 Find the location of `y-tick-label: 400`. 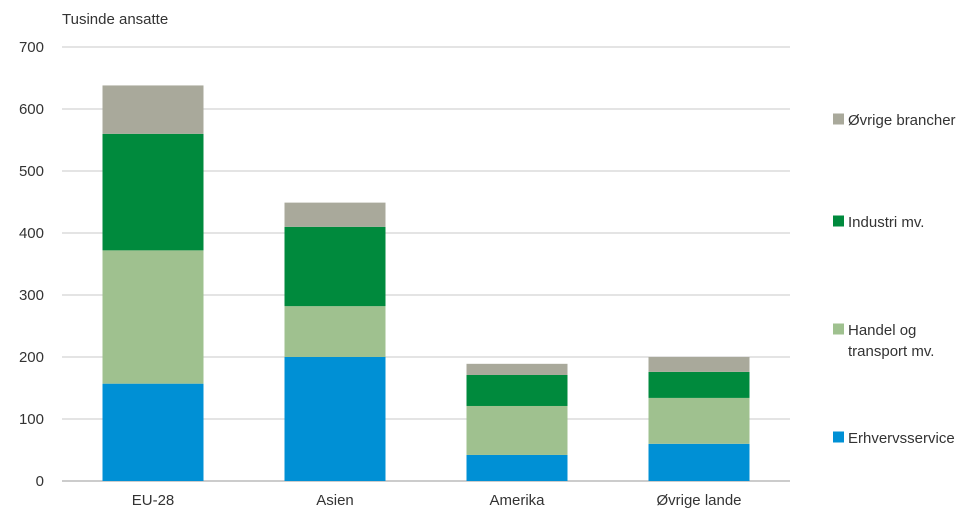

y-tick-label: 400 is located at coordinates (31, 233).